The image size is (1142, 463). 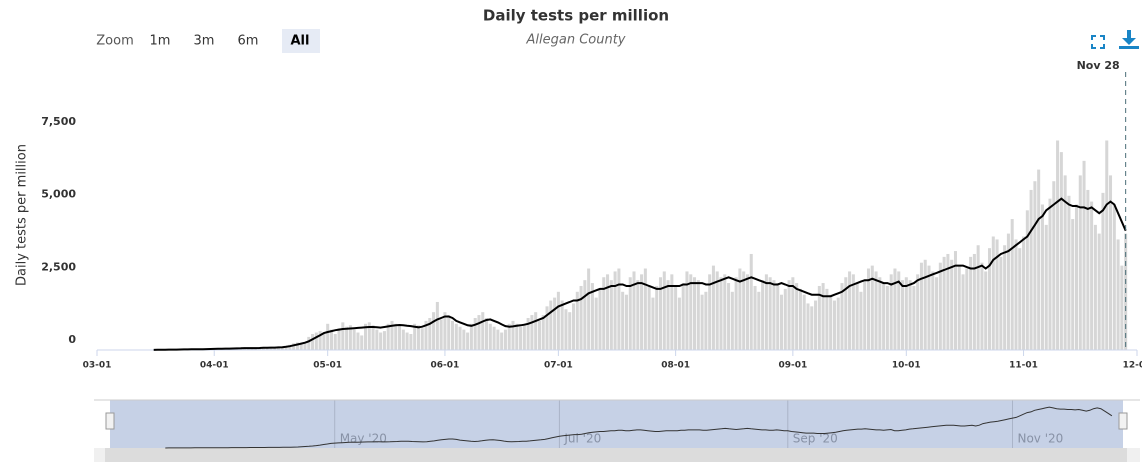 What do you see at coordinates (97, 366) in the screenshot?
I see `x-tick-label: 03-01` at bounding box center [97, 366].